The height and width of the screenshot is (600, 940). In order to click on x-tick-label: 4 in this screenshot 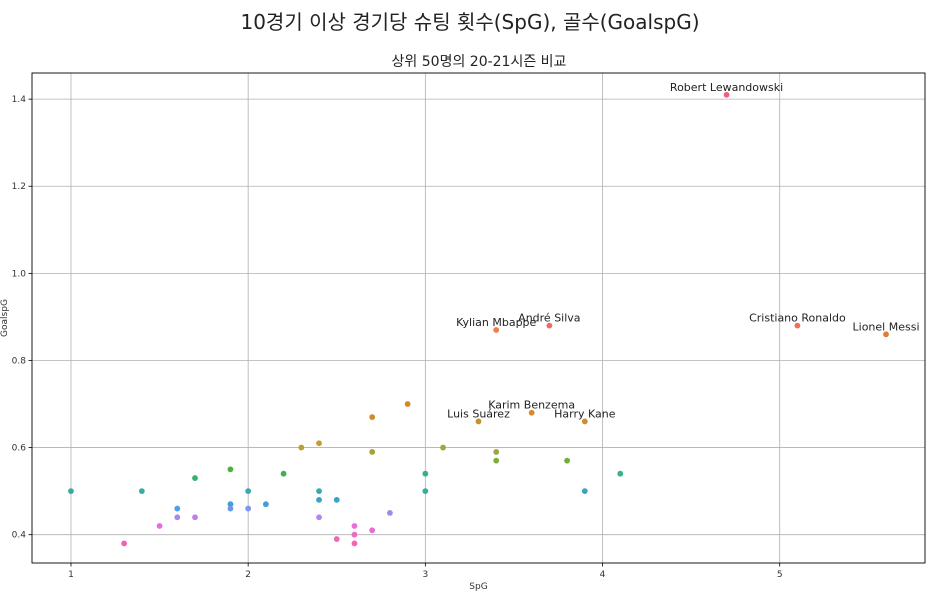, I will do `click(603, 575)`.